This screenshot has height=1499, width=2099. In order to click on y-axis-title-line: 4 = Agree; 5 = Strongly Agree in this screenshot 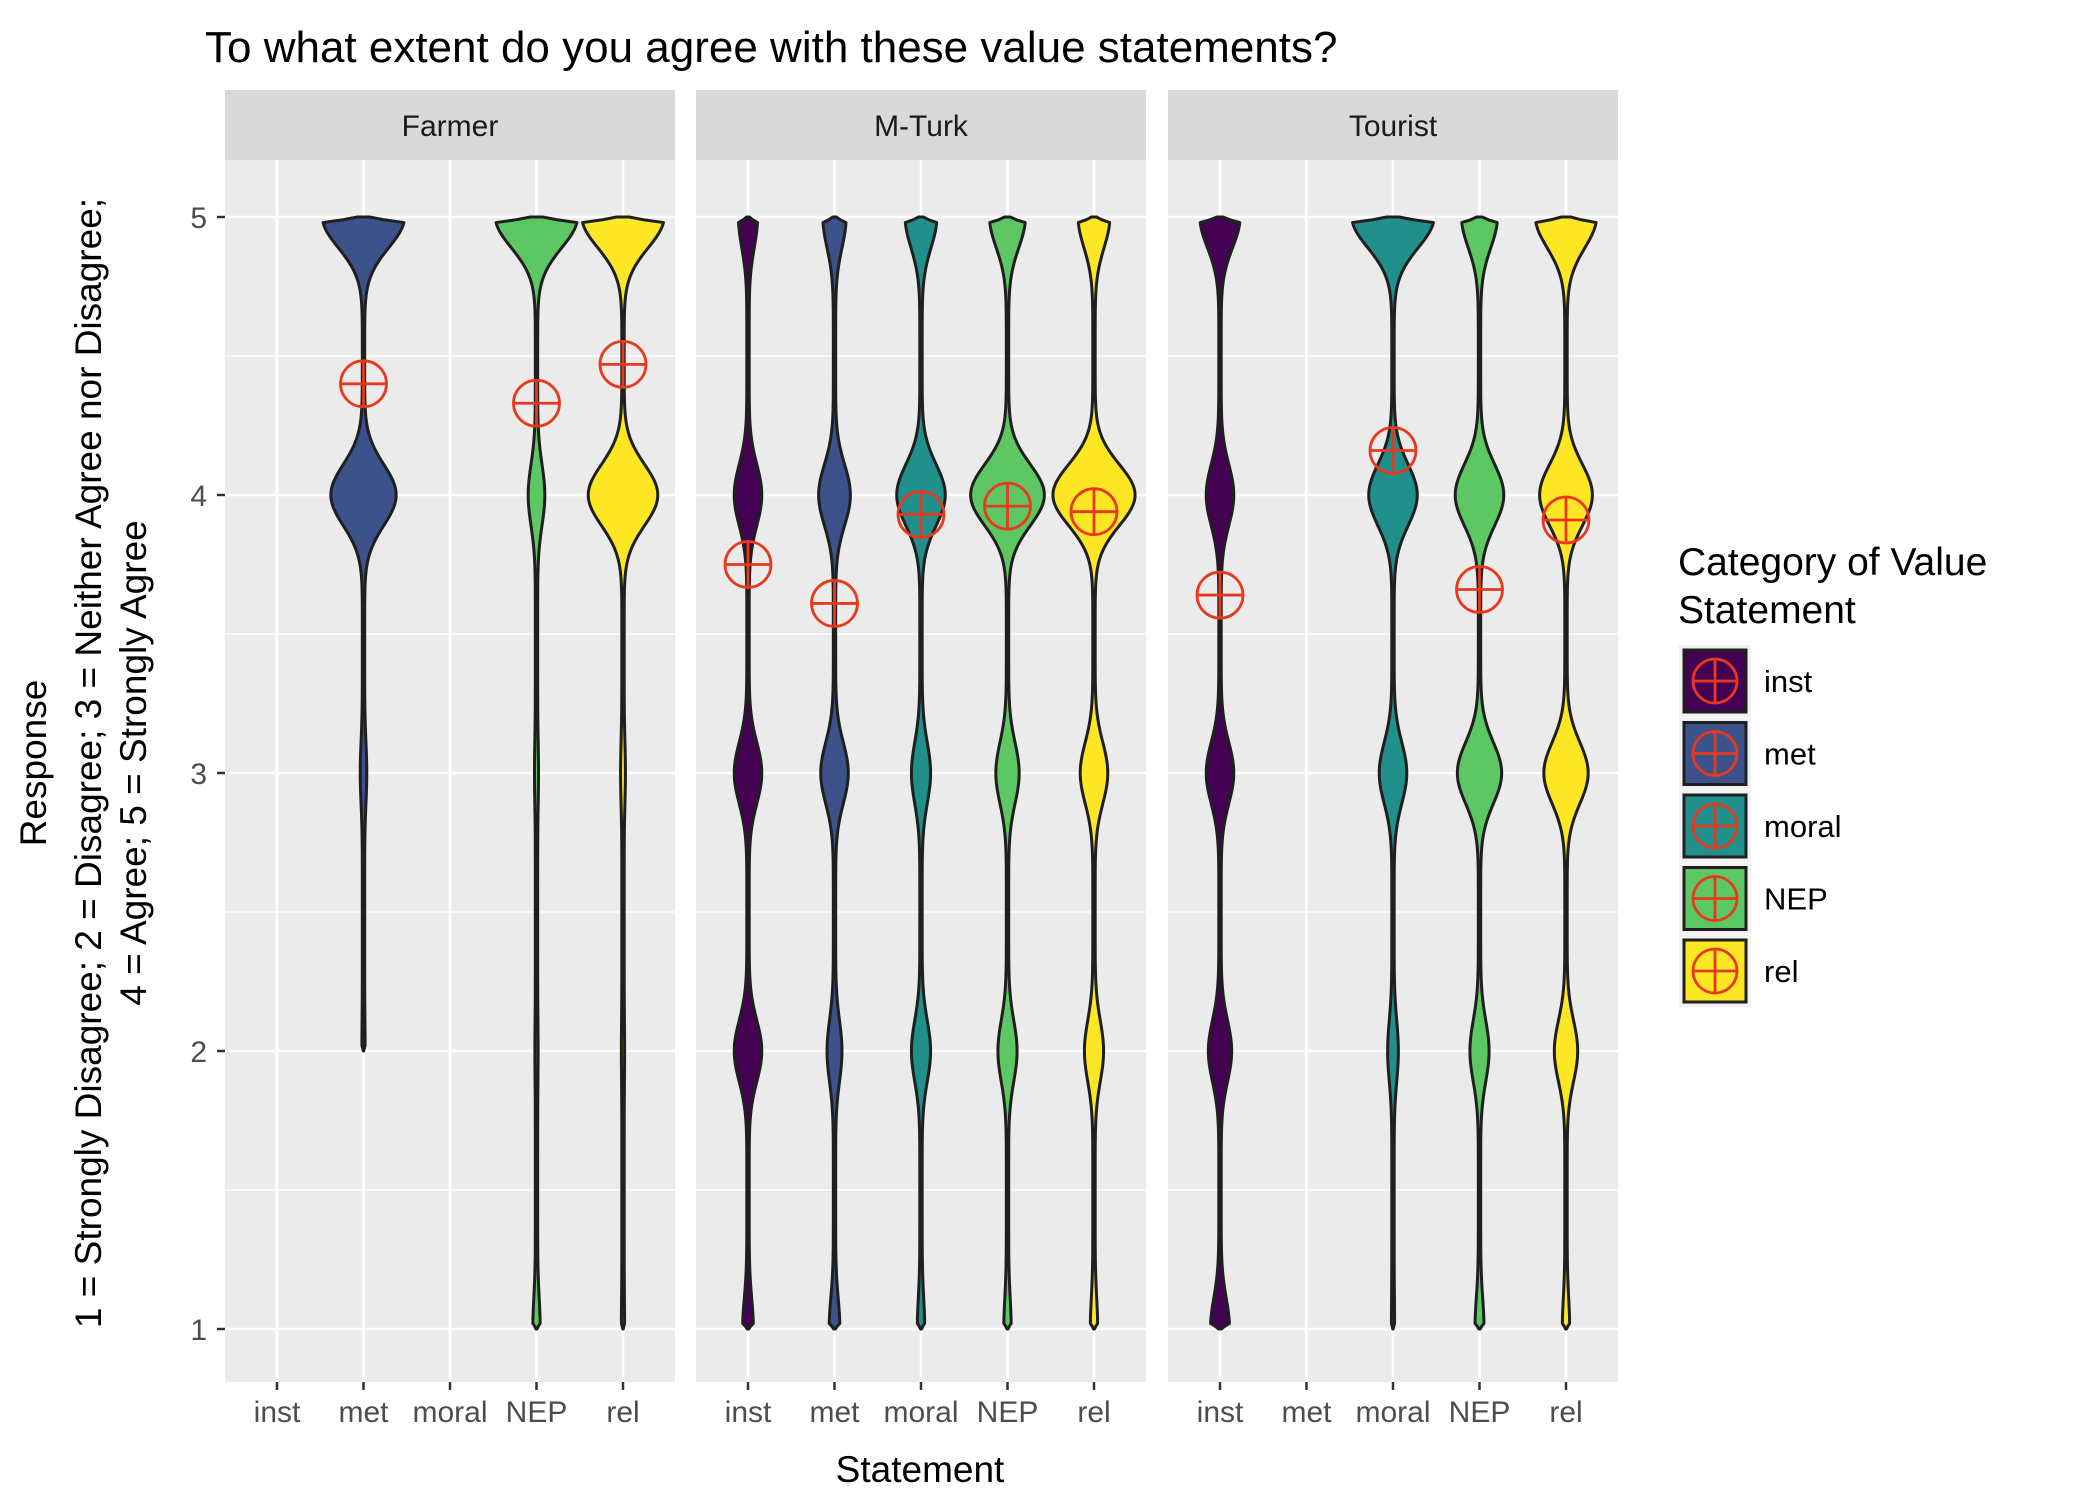, I will do `click(133, 762)`.